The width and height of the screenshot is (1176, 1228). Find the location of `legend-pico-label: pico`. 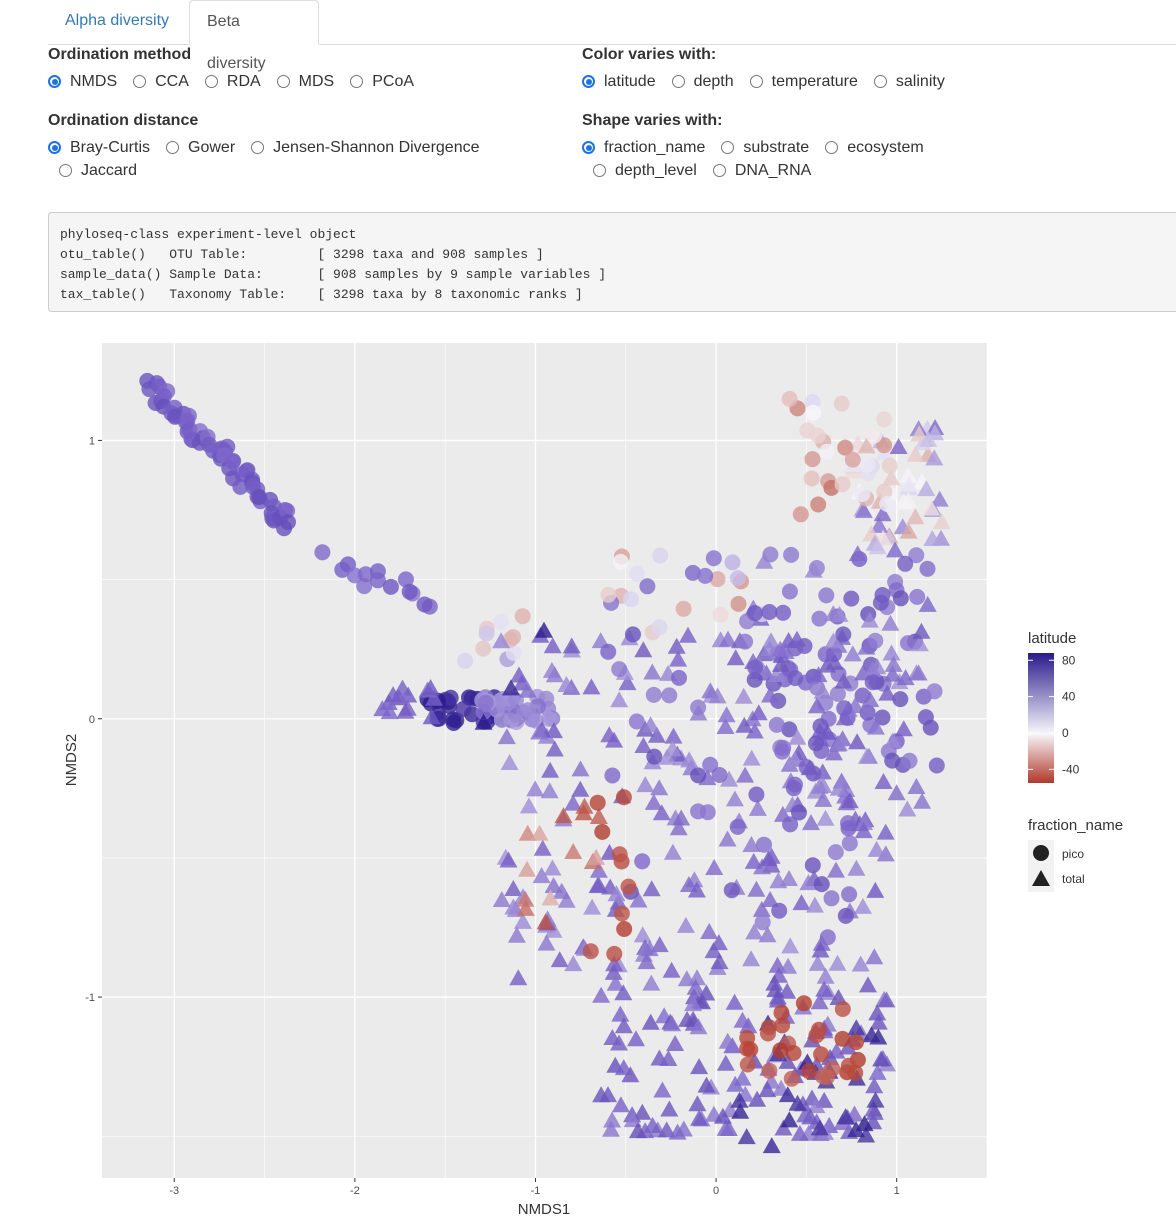

legend-pico-label: pico is located at coordinates (1073, 854).